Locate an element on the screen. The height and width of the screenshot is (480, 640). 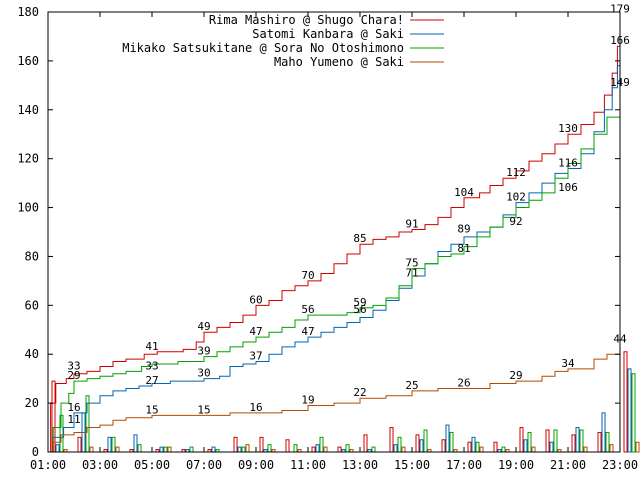
x-tick-label: 01:00 is located at coordinates (48, 465).